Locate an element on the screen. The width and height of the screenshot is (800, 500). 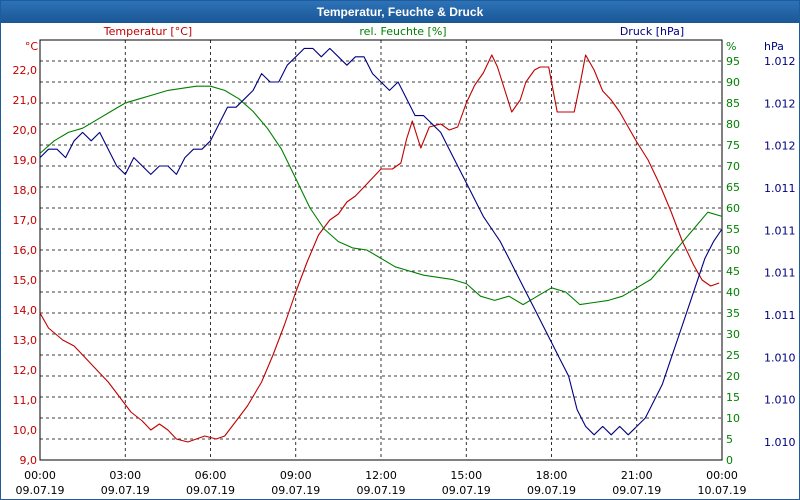
x-tick-time-label: 09:00 is located at coordinates (296, 475).